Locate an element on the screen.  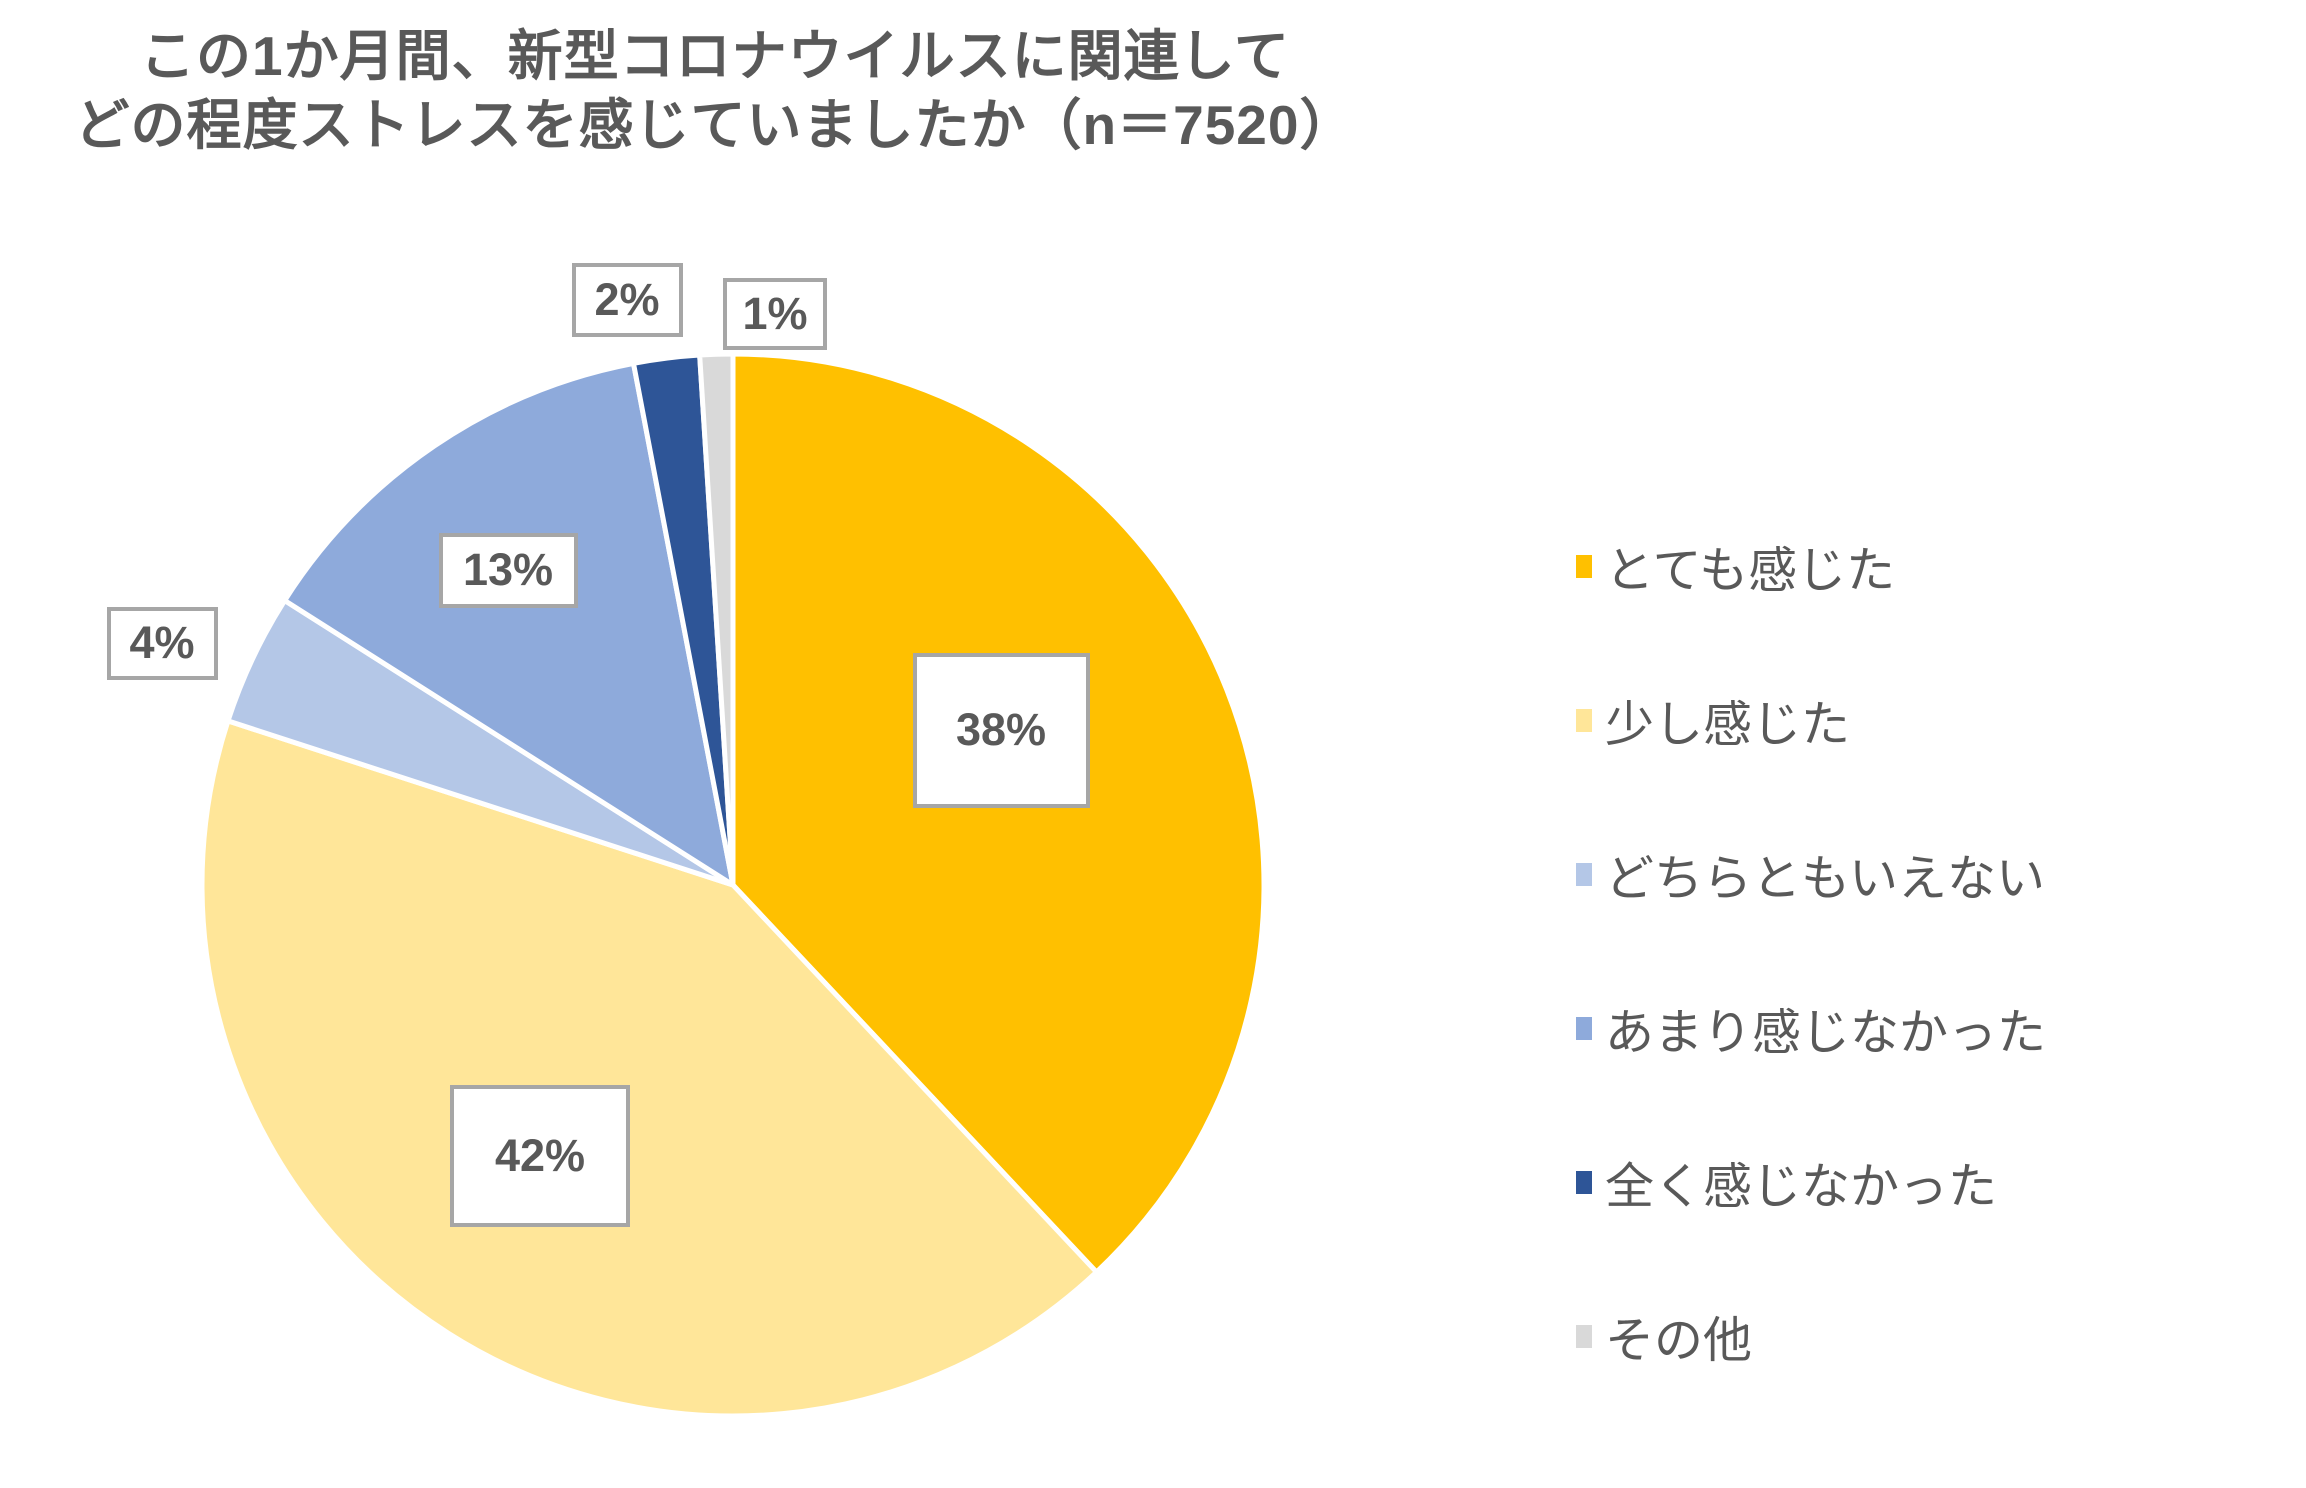
legend-item-label: 少し感じた is located at coordinates (1728, 724).